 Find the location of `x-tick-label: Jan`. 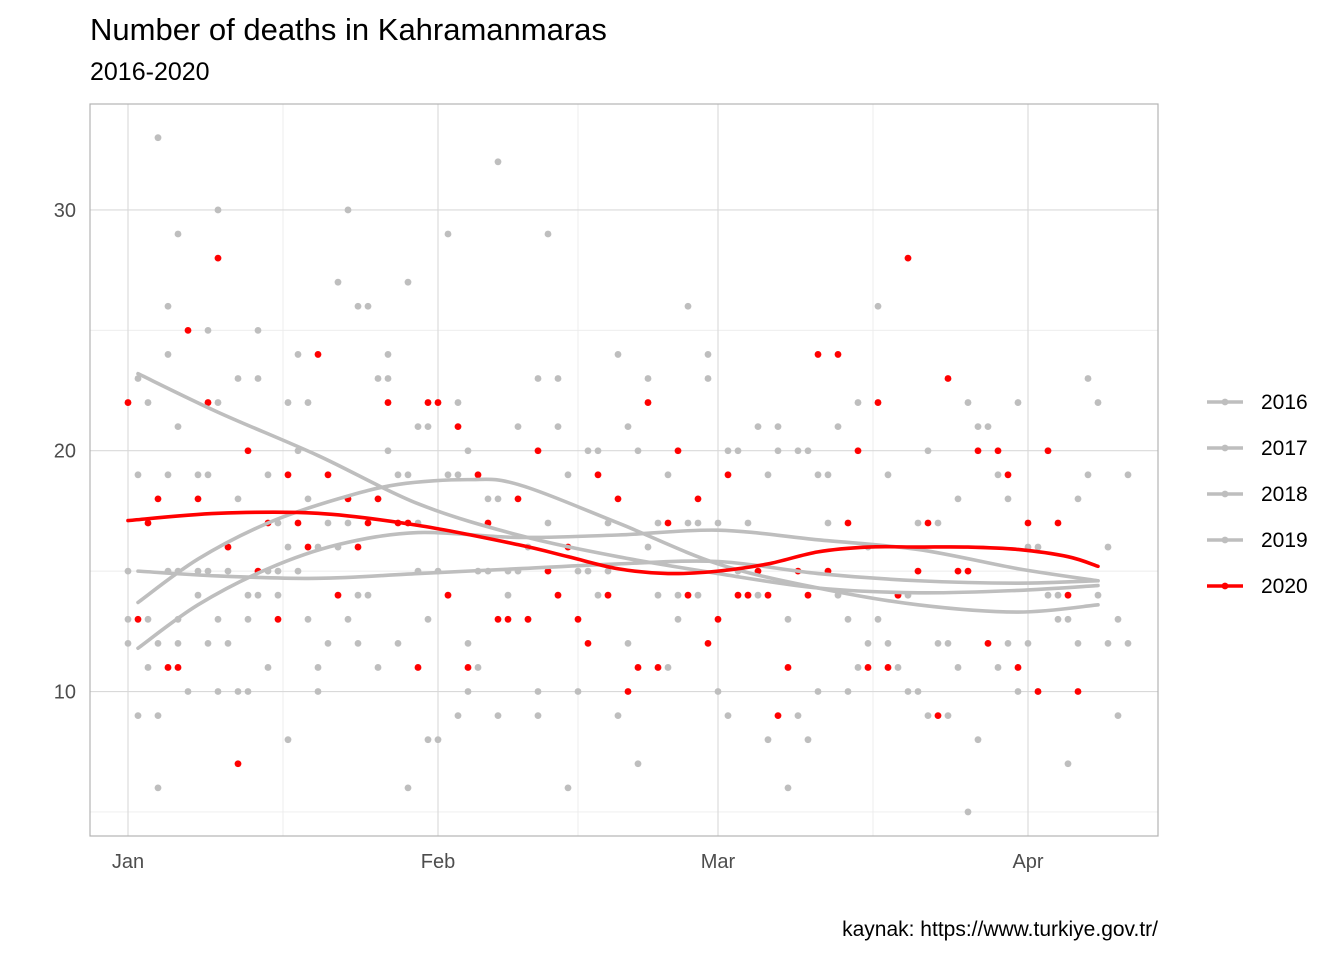

x-tick-label: Jan is located at coordinates (128, 862).